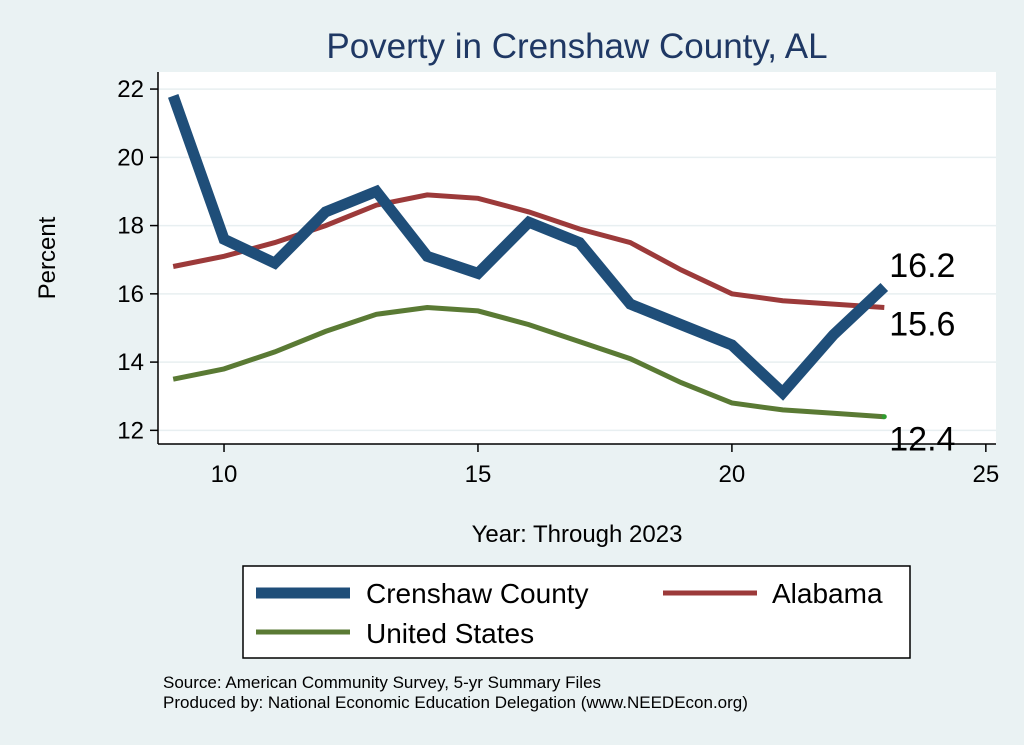 The width and height of the screenshot is (1024, 745). Describe the element at coordinates (130, 157) in the screenshot. I see `y-tick-label: 20` at that location.